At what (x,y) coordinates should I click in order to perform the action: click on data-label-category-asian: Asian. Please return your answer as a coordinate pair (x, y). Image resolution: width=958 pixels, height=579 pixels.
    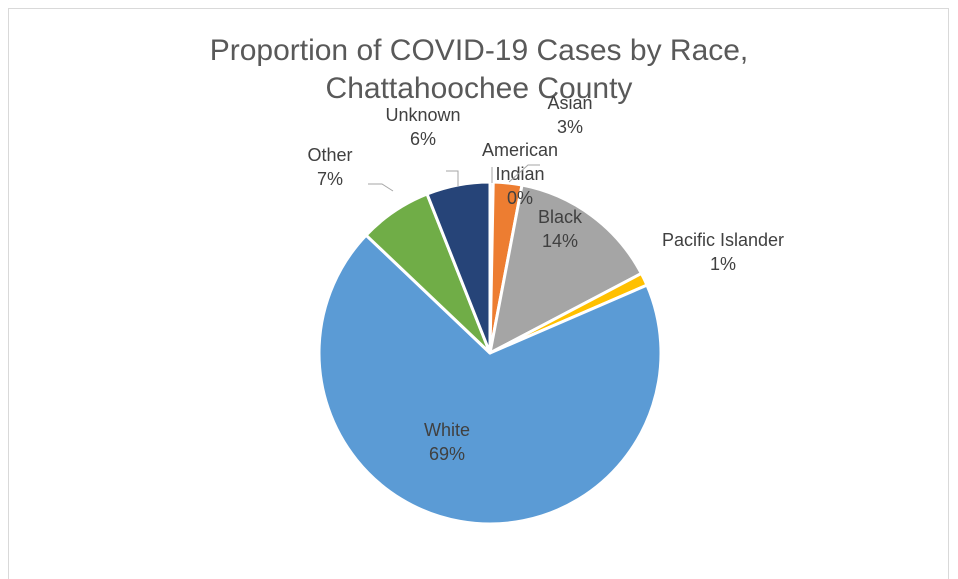
    Looking at the image, I should click on (569, 103).